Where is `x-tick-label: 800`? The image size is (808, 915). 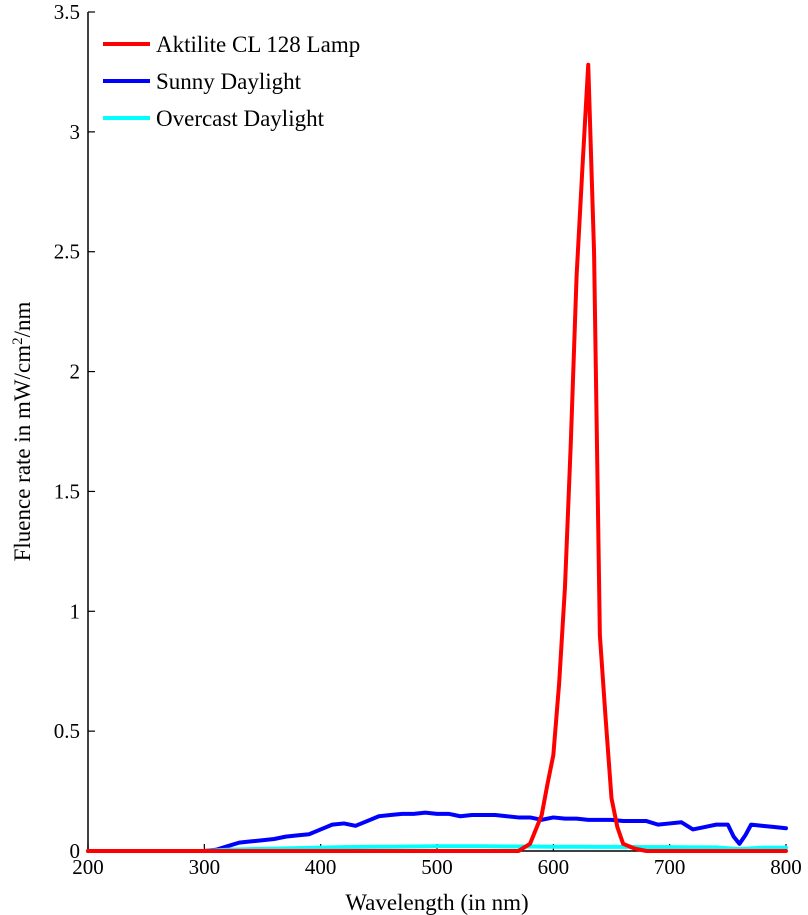
x-tick-label: 800 is located at coordinates (786, 867).